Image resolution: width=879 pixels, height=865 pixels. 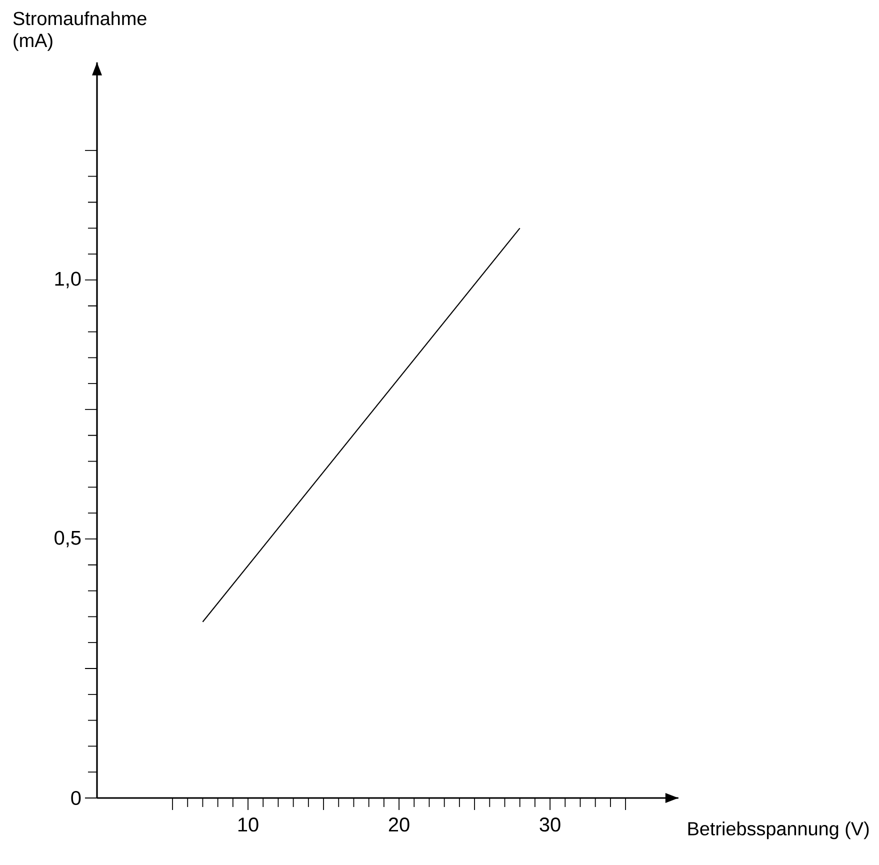 I want to click on x-tick-label: 10, so click(x=248, y=825).